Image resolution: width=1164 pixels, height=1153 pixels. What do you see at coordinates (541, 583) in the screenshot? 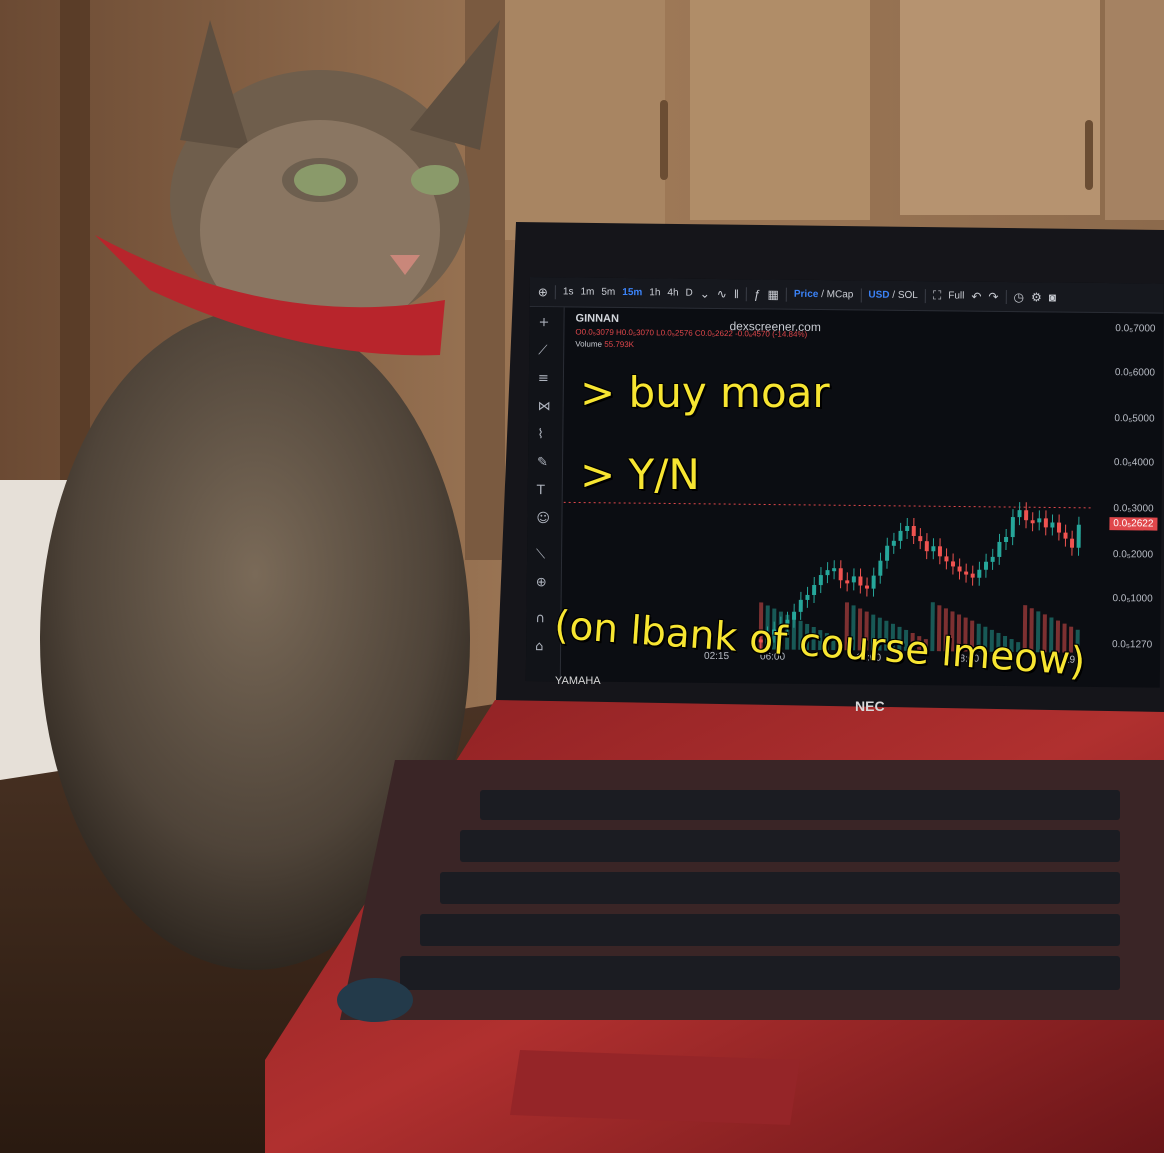
I see `zoom-in-icon: ⊕` at bounding box center [541, 583].